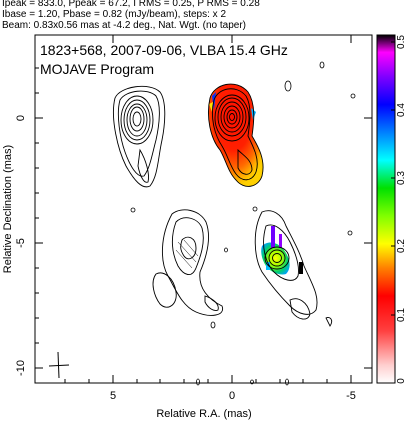  Describe the element at coordinates (282, 250) in the screenshot. I see `polarization-knot` at that location.